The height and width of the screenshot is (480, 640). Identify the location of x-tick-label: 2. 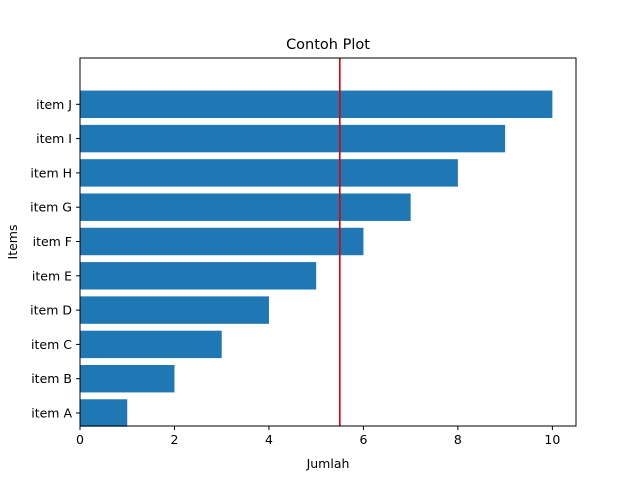
(174, 439).